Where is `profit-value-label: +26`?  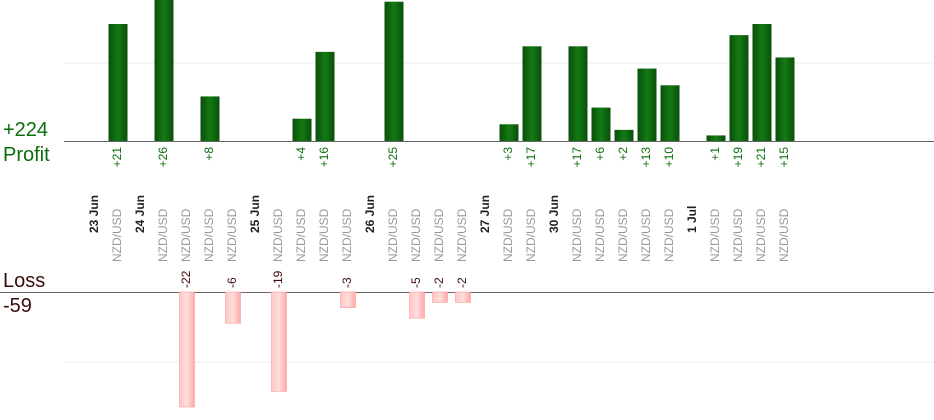
profit-value-label: +26 is located at coordinates (163, 157).